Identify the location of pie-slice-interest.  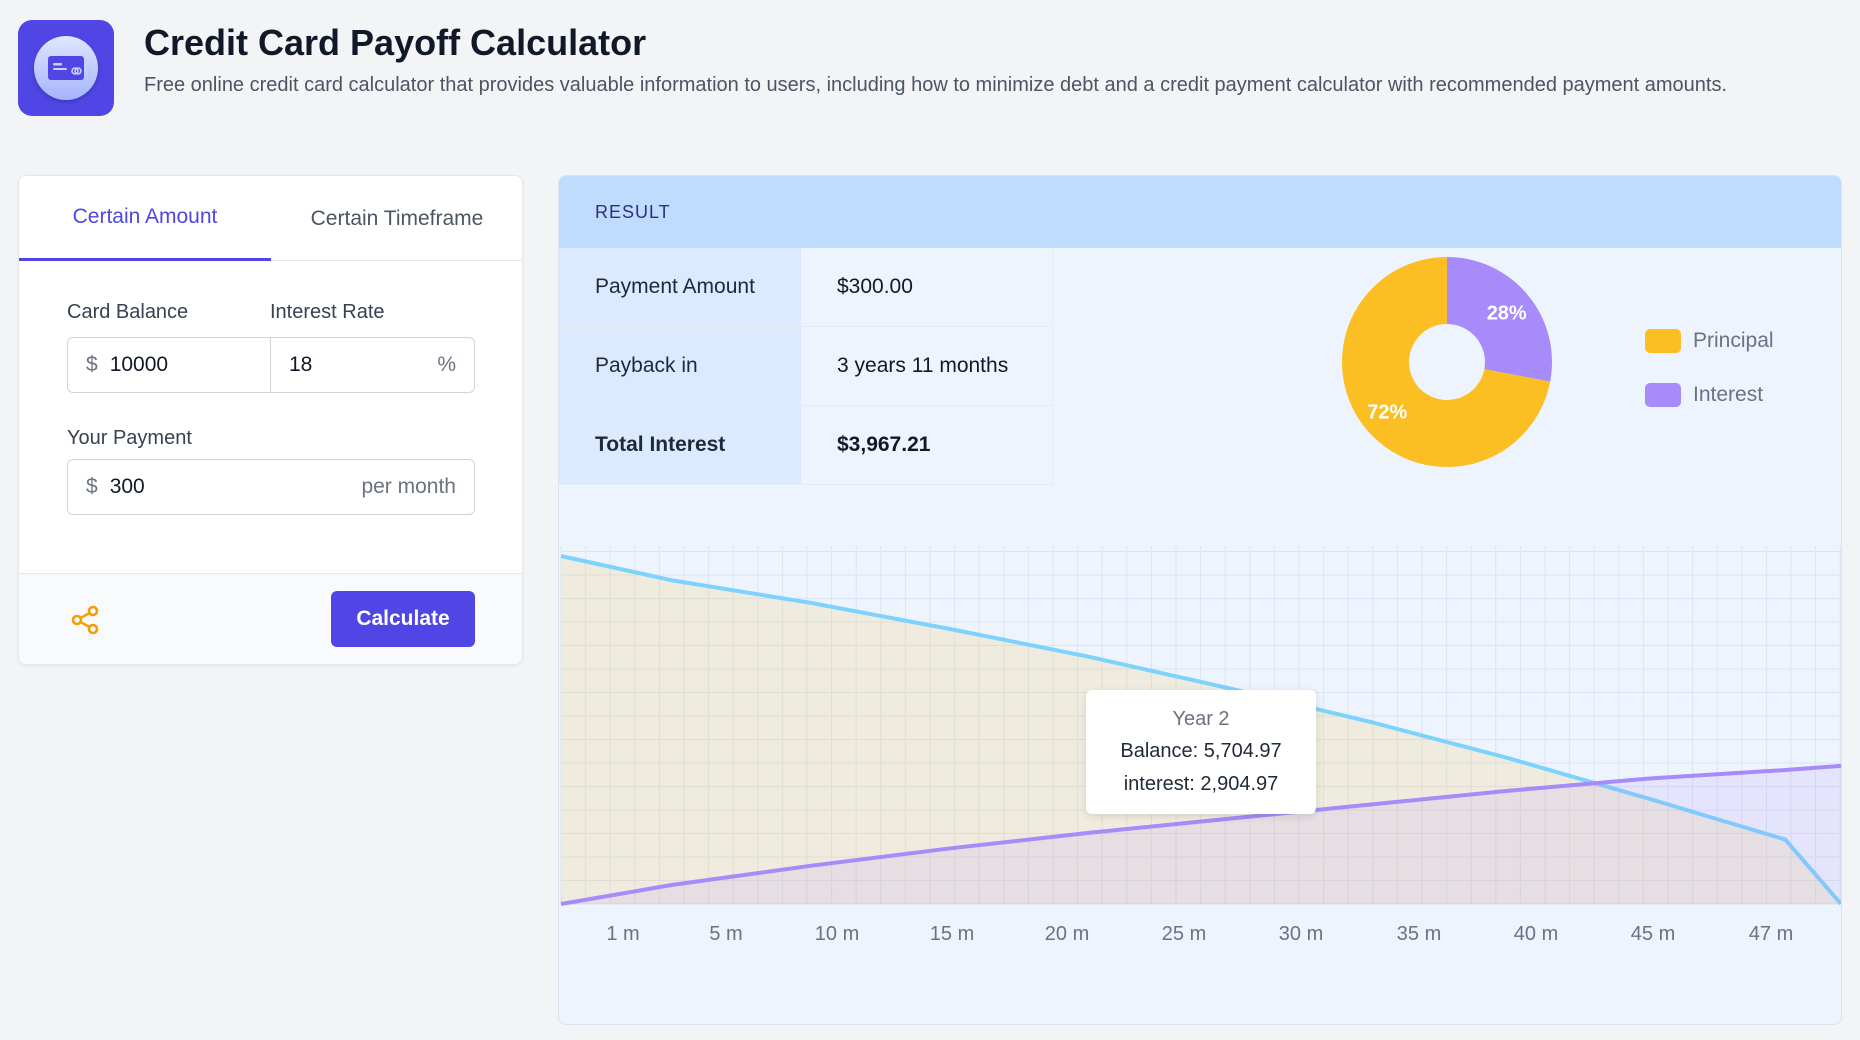
(1499, 319).